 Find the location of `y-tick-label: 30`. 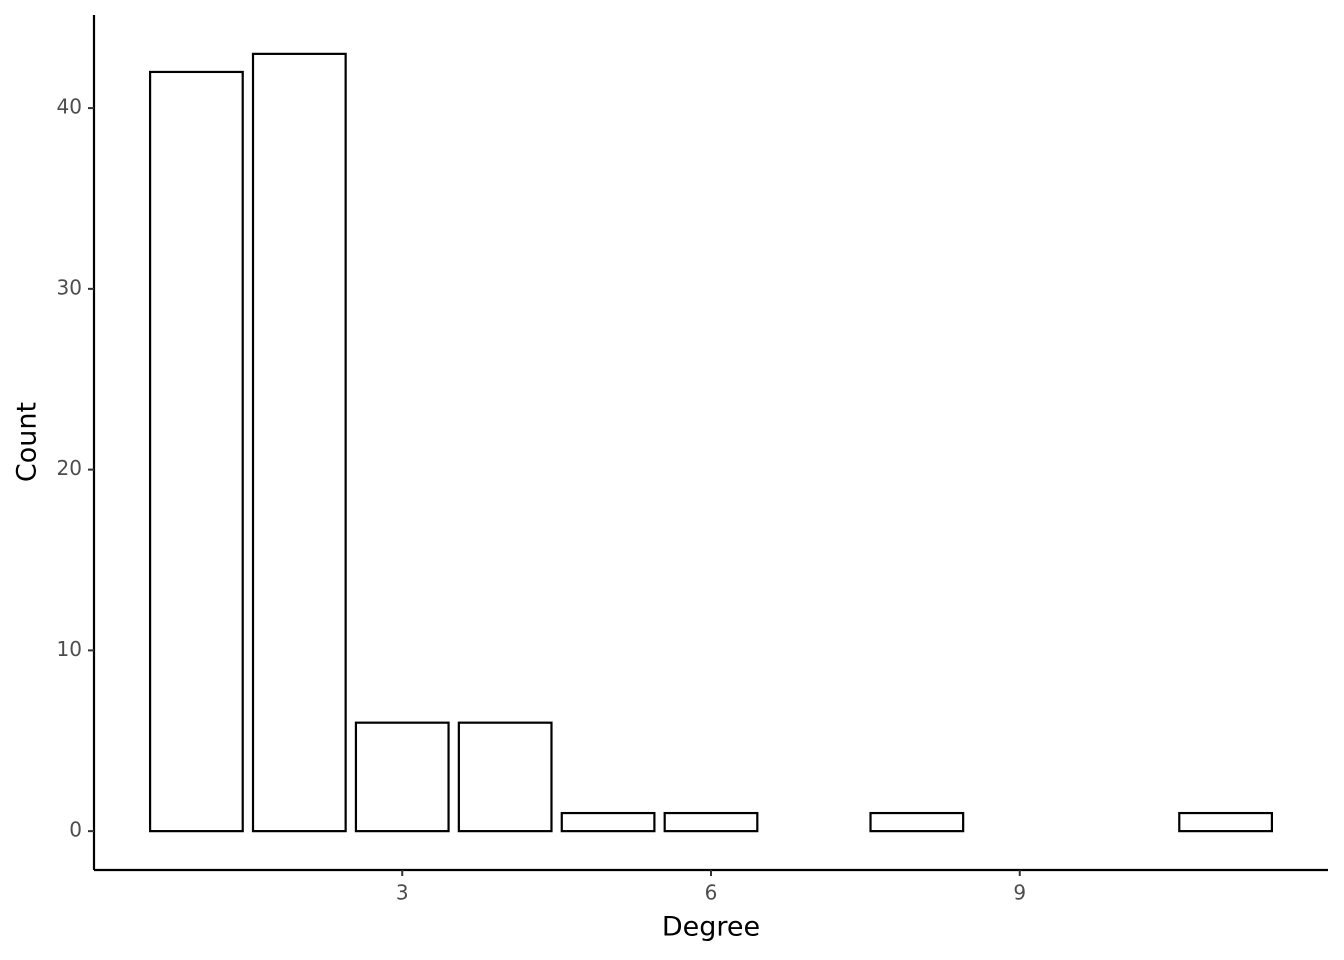

y-tick-label: 30 is located at coordinates (69, 287).